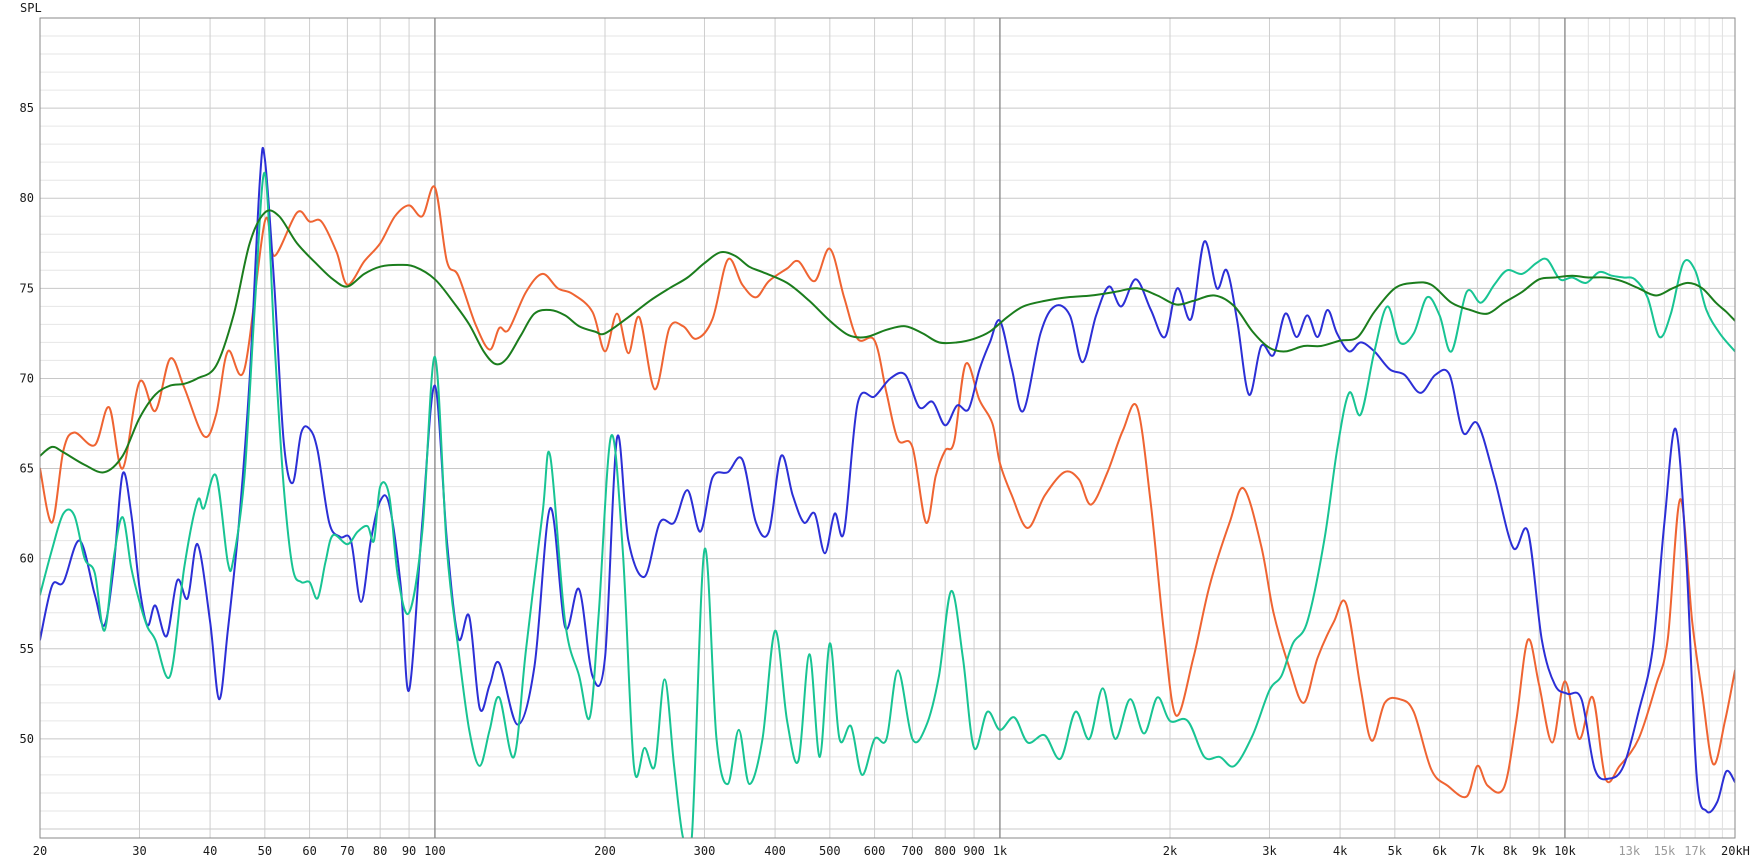 The width and height of the screenshot is (1751, 863). I want to click on x-tick-label: 60, so click(309, 851).